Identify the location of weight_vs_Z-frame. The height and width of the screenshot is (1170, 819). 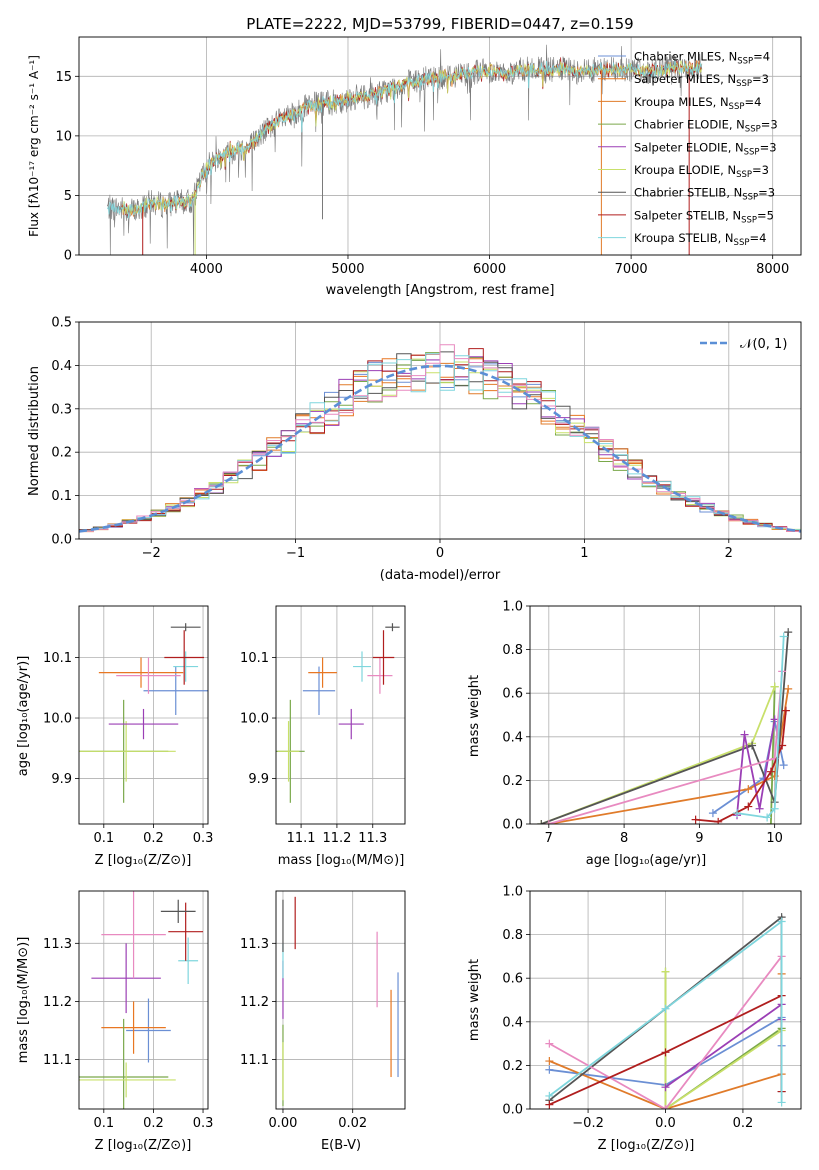
(665, 1000).